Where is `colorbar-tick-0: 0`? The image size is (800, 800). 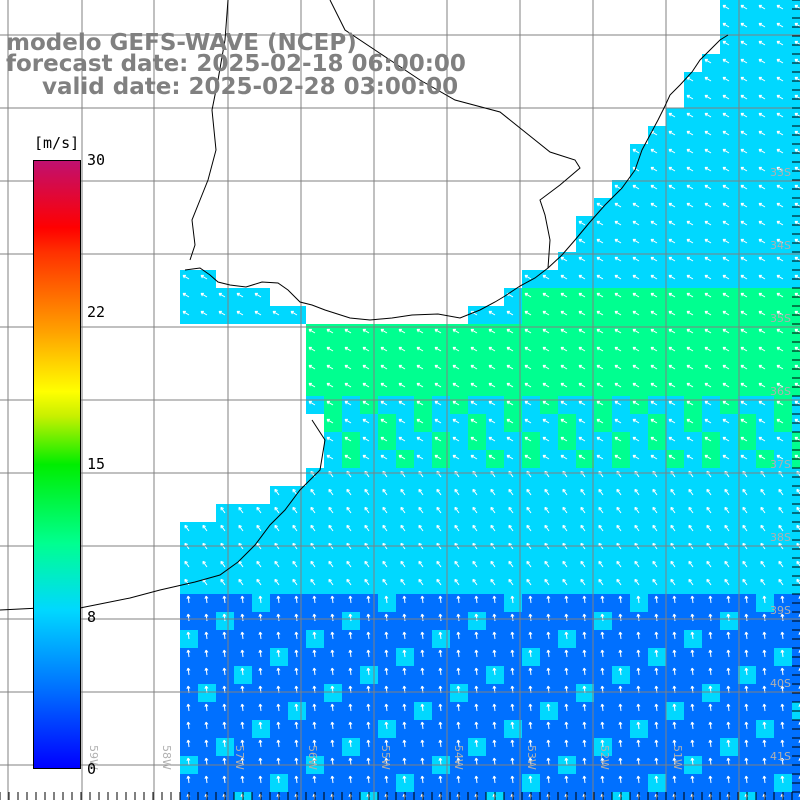
colorbar-tick-0: 0 is located at coordinates (92, 769).